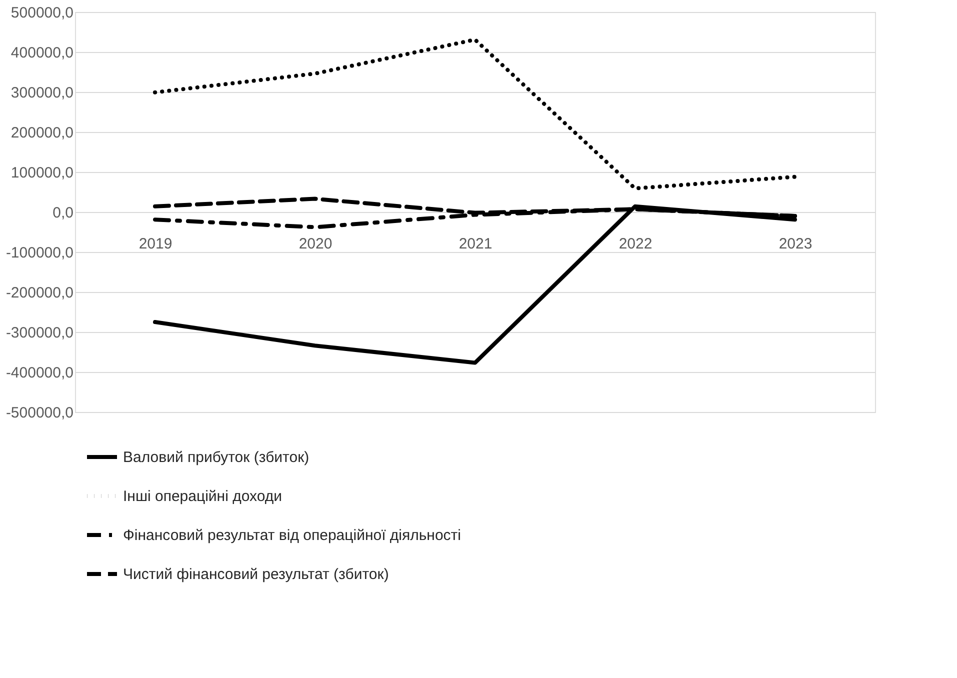  What do you see at coordinates (42, 13) in the screenshot?
I see `y-tick-label: 500000,0` at bounding box center [42, 13].